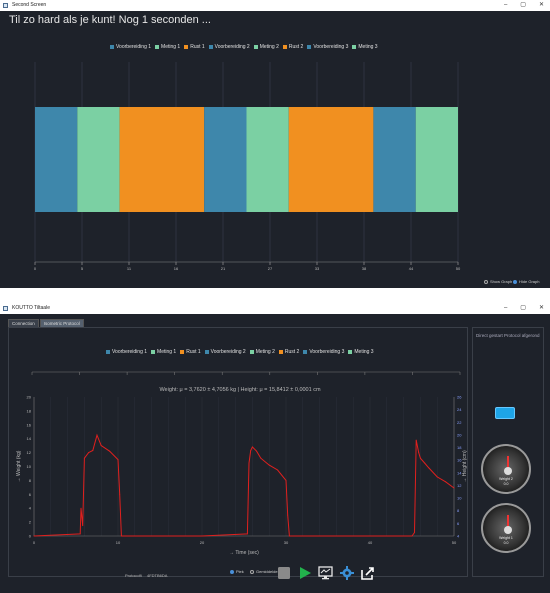 The width and height of the screenshot is (550, 593). I want to click on hide-graph-option: Hide Graph, so click(526, 281).